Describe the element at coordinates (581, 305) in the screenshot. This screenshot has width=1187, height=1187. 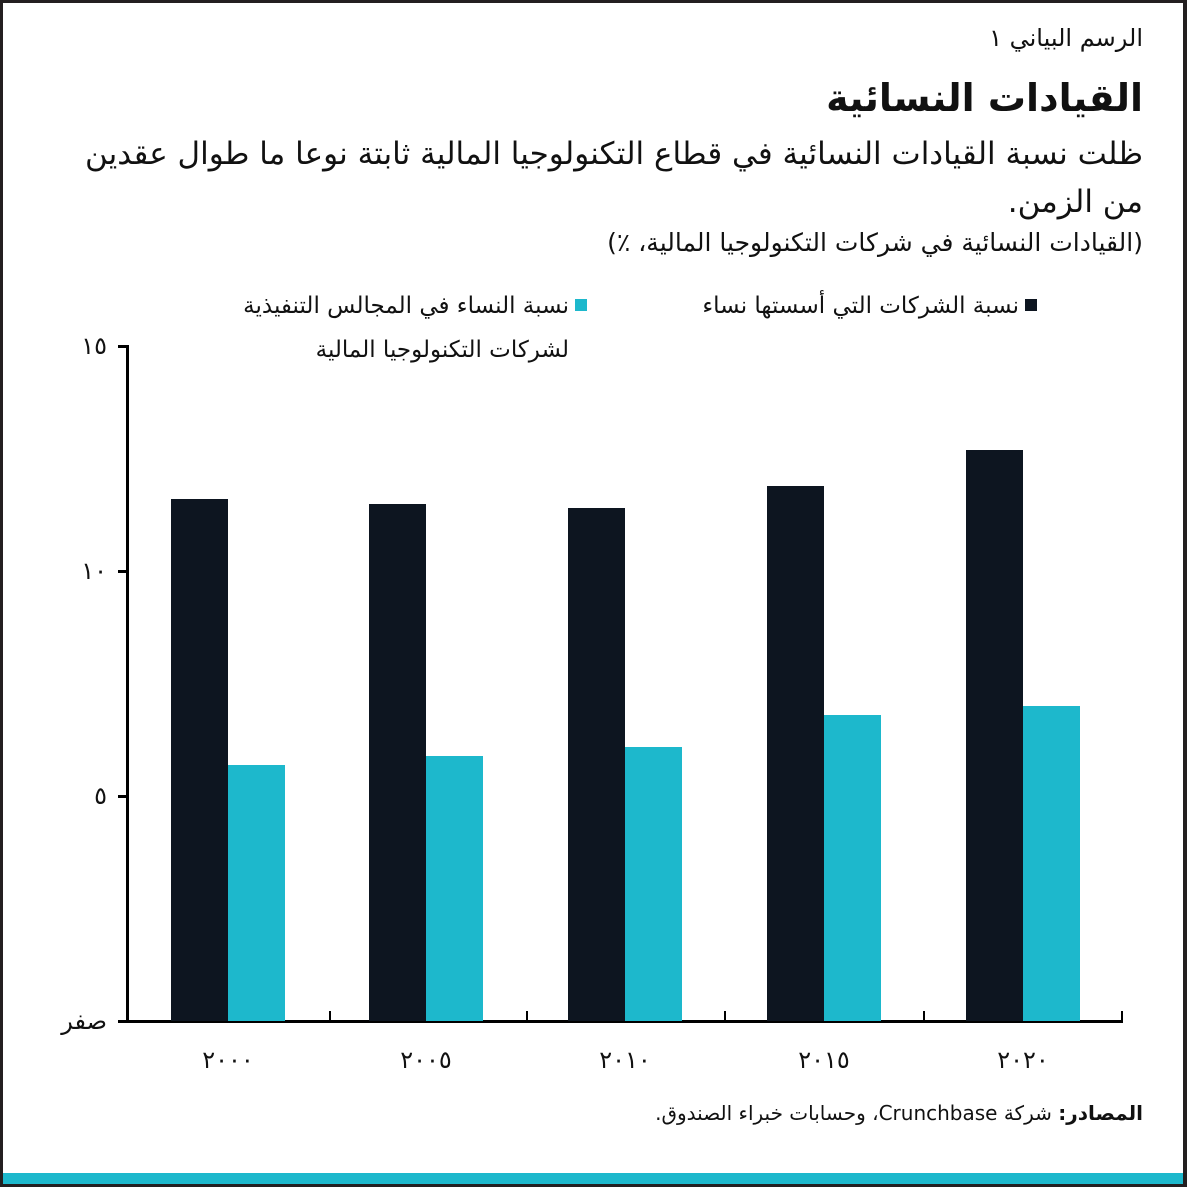
I see `legend-swatch-teal` at that location.